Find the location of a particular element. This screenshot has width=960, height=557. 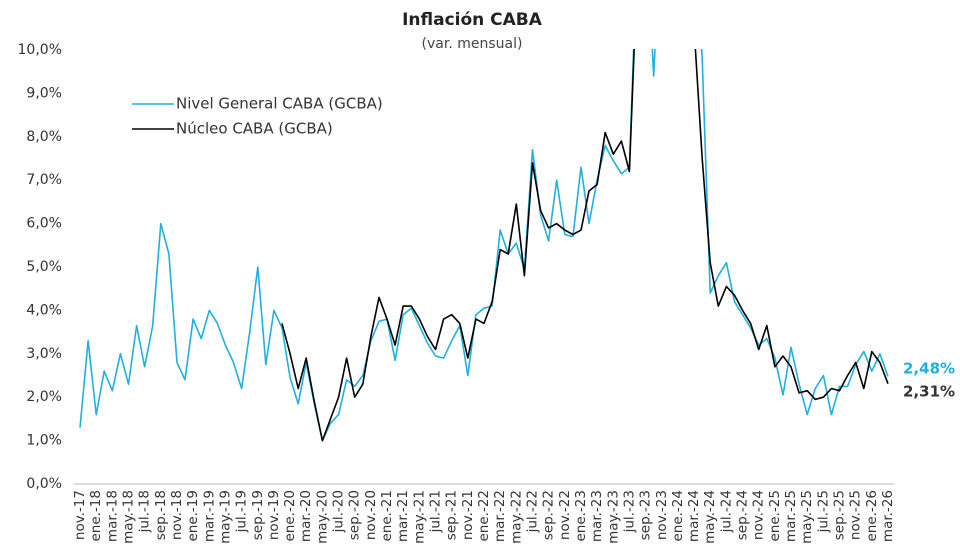

x-tick-label: jul.-19 is located at coordinates (242, 511).